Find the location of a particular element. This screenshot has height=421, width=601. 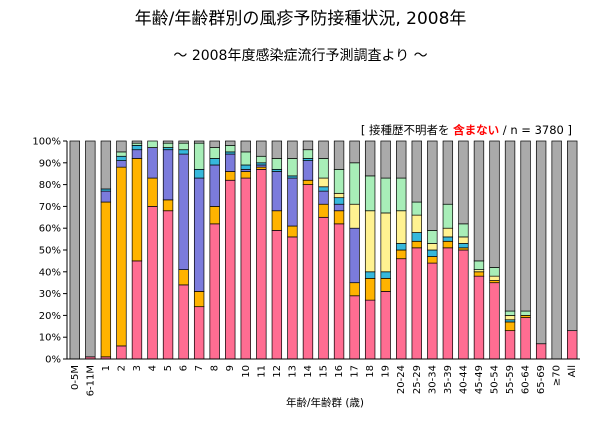

x-tick-label: 16 is located at coordinates (339, 371).